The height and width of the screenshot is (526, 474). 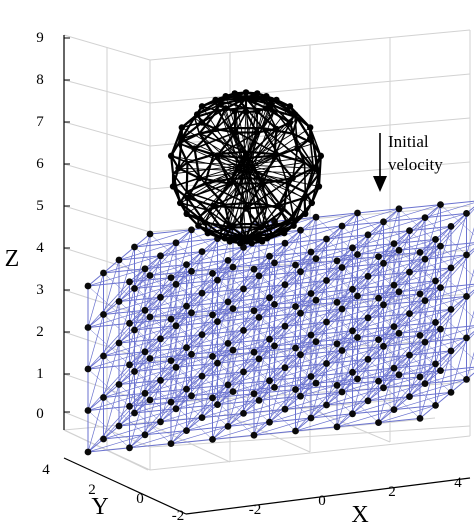 What do you see at coordinates (392, 492) in the screenshot?
I see `x-tick-2: 2` at bounding box center [392, 492].